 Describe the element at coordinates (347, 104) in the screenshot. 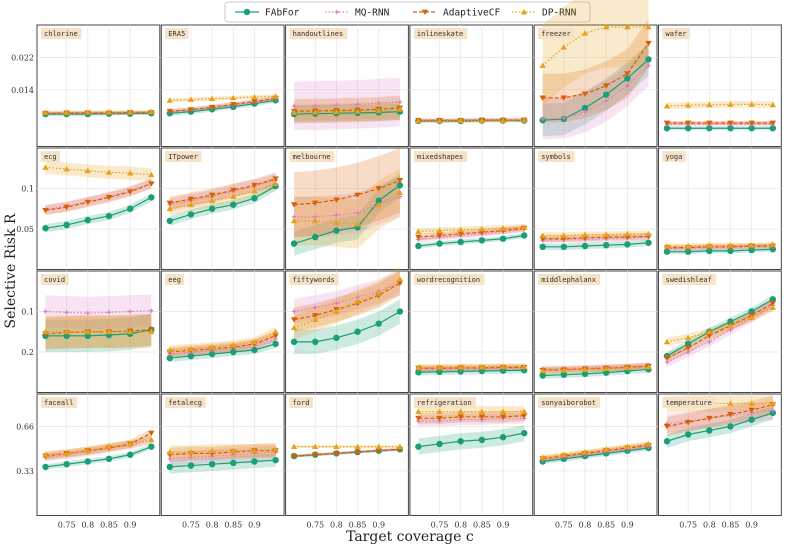

I see `band-mq-rnn` at that location.